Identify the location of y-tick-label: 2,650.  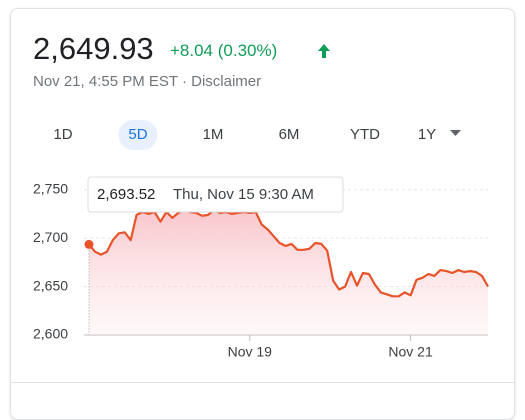
(50, 285).